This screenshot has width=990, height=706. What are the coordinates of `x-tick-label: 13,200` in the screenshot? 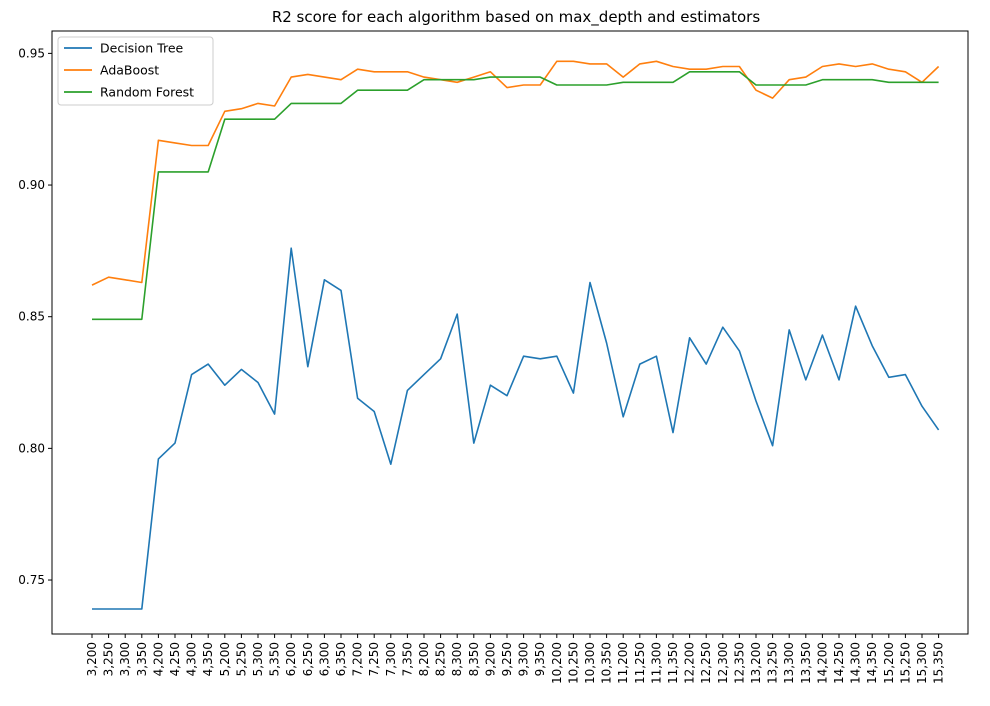 It's located at (756, 663).